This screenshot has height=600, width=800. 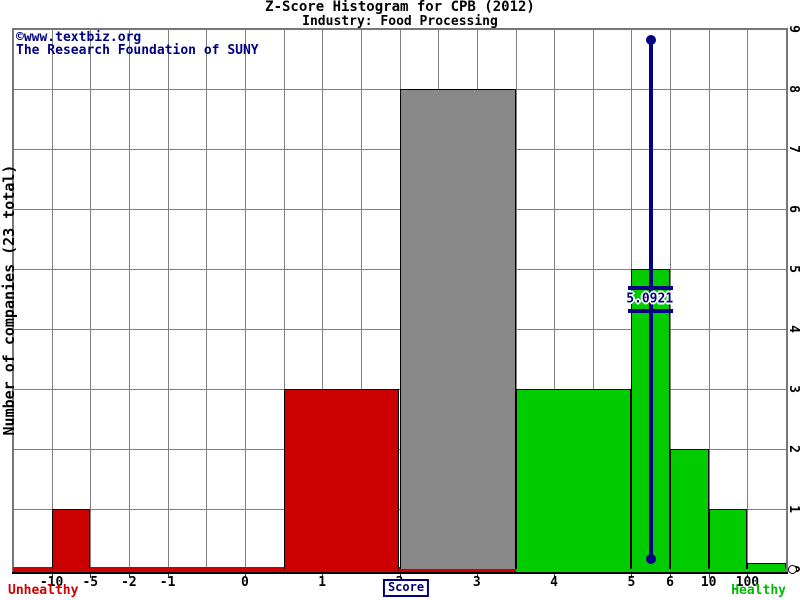 I want to click on chart-title: Z-Score Histogram for CPB (2012), so click(x=400, y=7).